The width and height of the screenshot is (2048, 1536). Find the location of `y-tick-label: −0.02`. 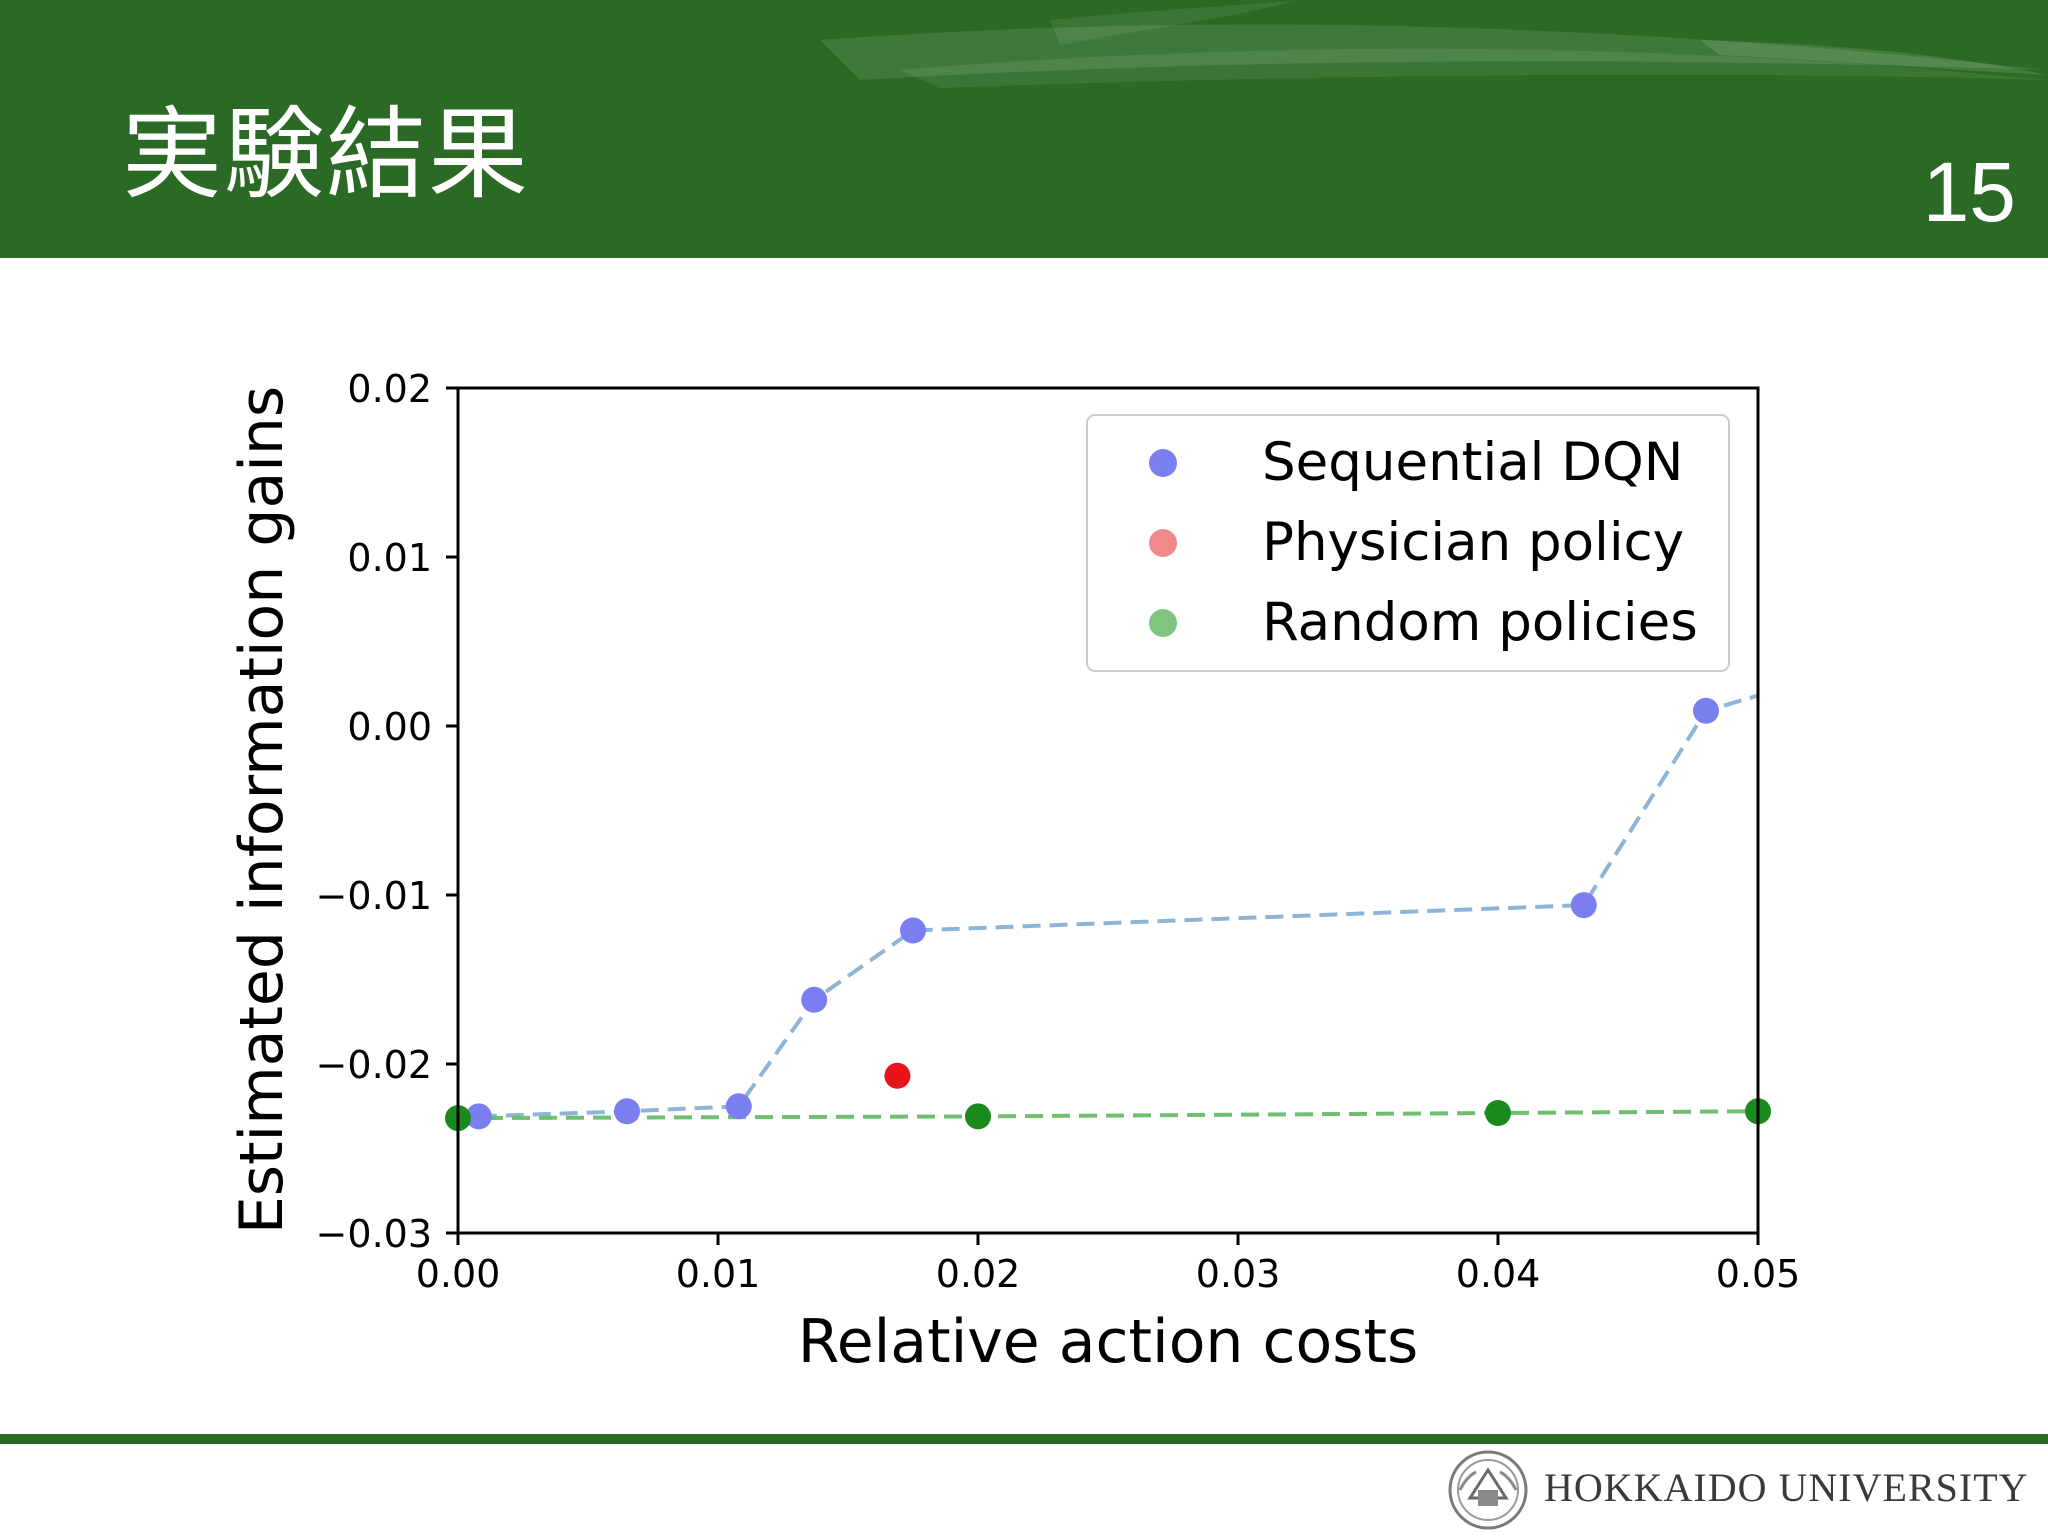

y-tick-label: −0.02 is located at coordinates (374, 1065).